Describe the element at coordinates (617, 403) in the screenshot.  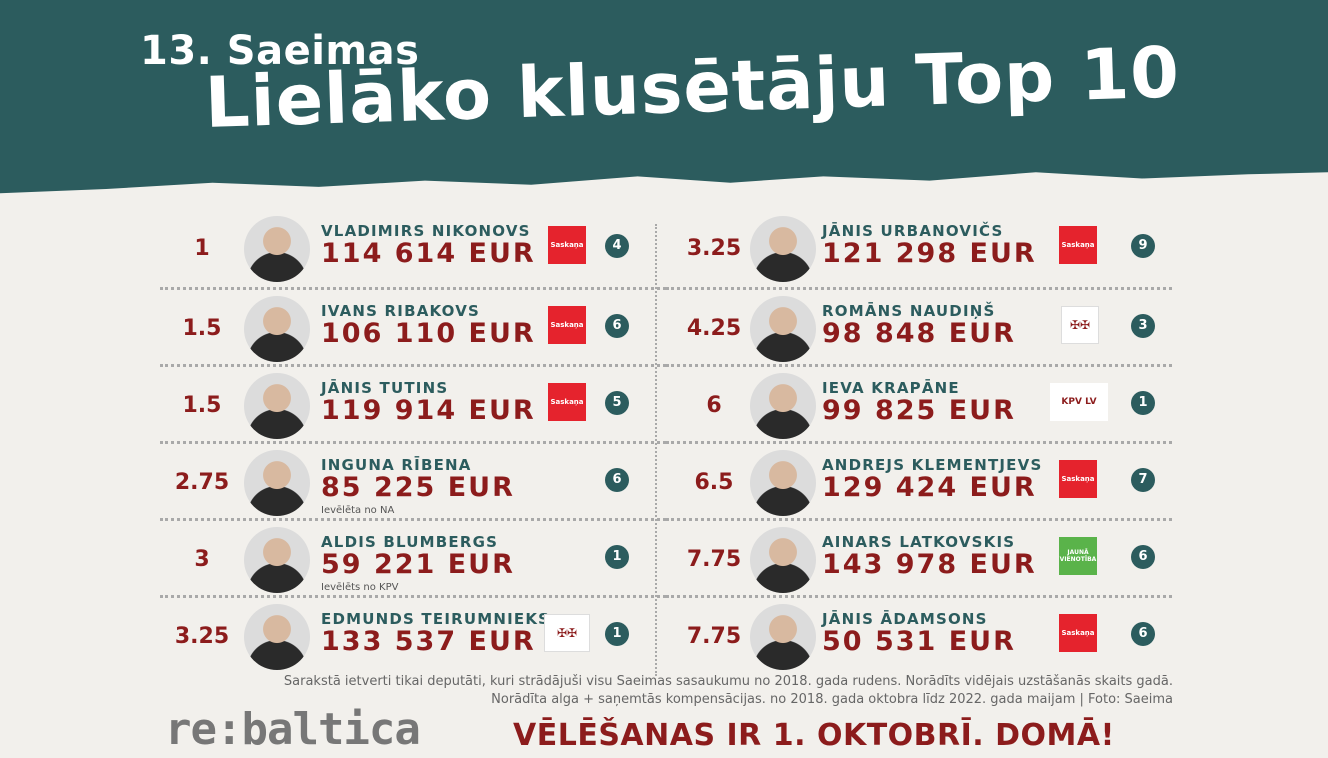
I see `term-count-badge: 5` at that location.